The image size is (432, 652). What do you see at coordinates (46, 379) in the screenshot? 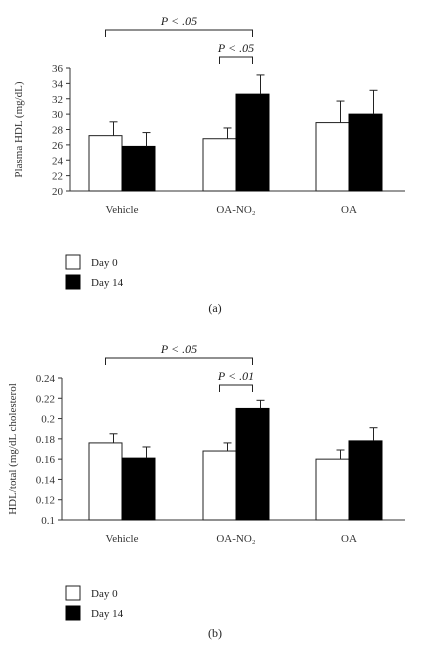
I see `y-tick-label: 0.24` at bounding box center [46, 379].